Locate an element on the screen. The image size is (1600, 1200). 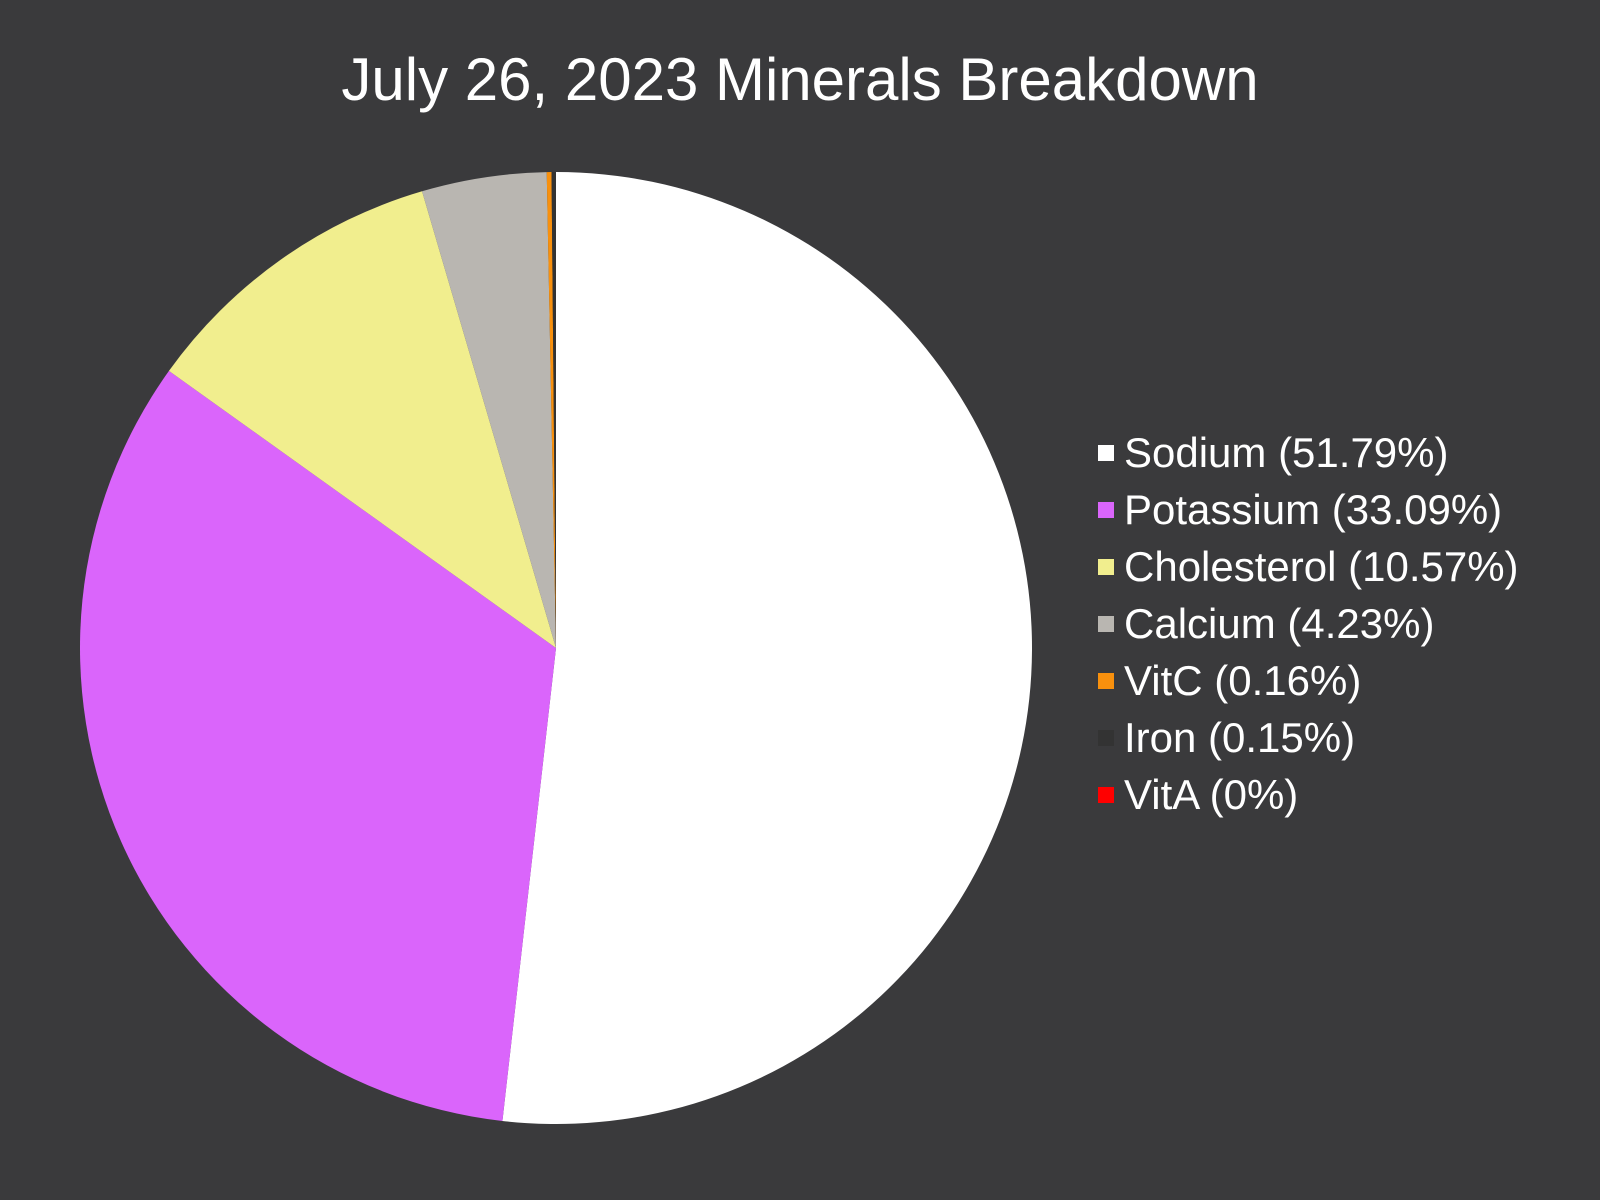
legend-swatch-vitc is located at coordinates (1106, 680).